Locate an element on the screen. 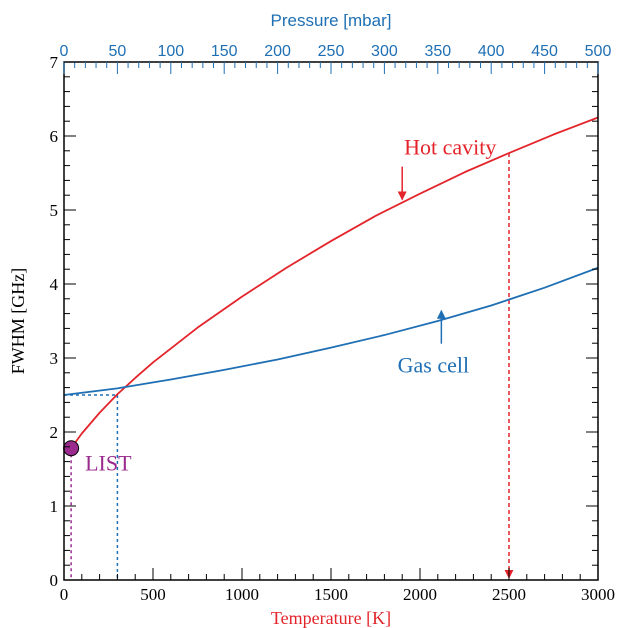 This screenshot has height=628, width=625. y-tick-label: 5 is located at coordinates (54, 210).